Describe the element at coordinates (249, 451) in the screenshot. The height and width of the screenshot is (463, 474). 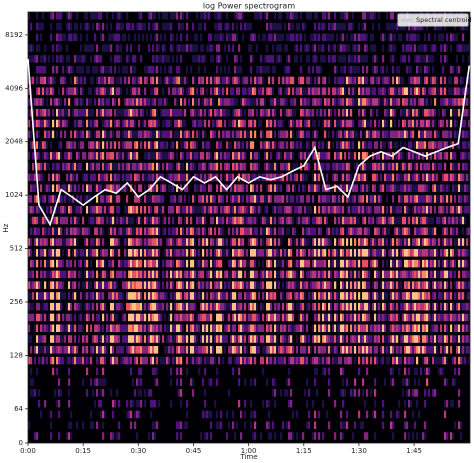
I see `x-tick-label: 1:00` at that location.